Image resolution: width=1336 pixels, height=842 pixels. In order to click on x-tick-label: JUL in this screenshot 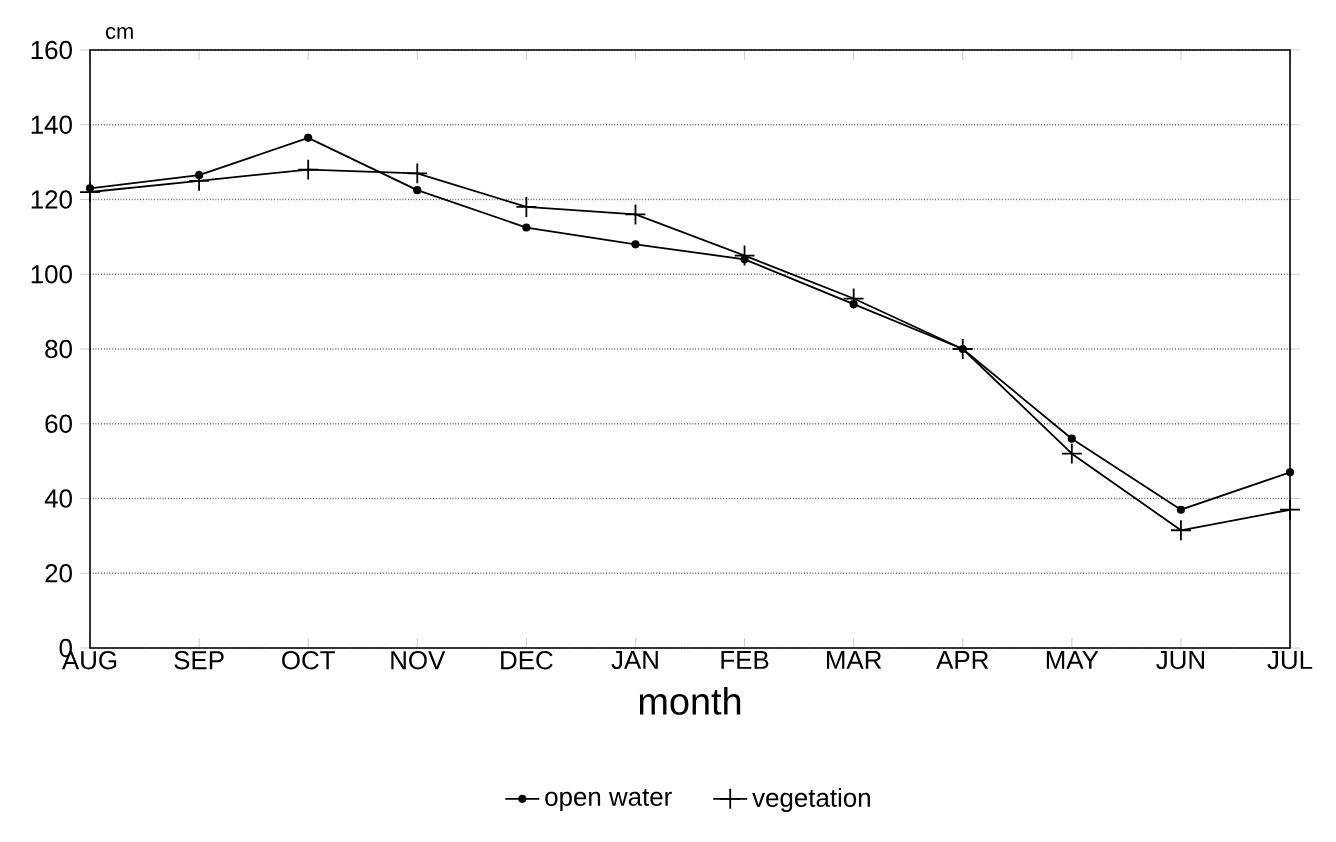, I will do `click(1290, 660)`.